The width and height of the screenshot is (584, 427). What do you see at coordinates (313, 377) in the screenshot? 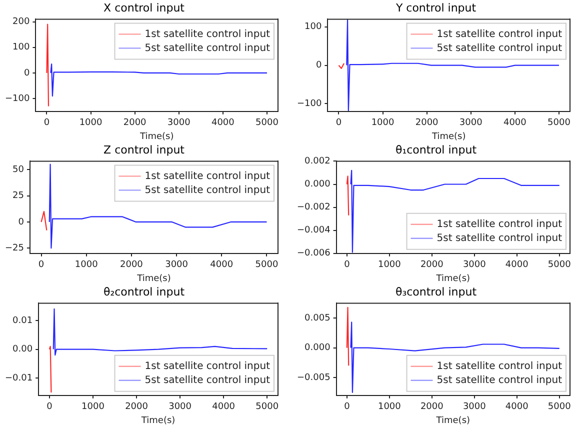
I see `y-tick-label: −0.005` at bounding box center [313, 377].